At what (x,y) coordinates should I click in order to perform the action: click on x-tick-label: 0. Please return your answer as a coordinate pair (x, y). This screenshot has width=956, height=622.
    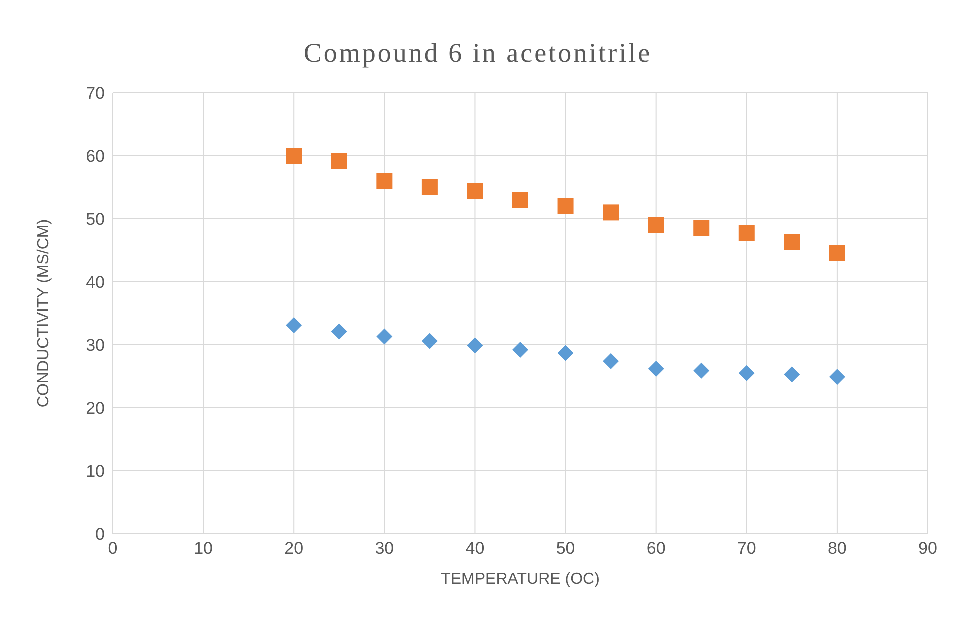
    Looking at the image, I should click on (113, 548).